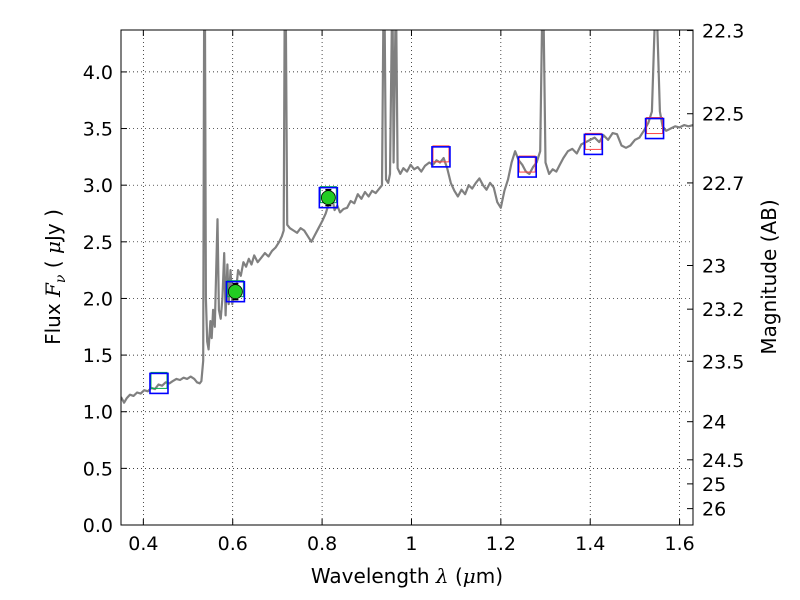  What do you see at coordinates (723, 461) in the screenshot?
I see `y2-tick-label: 24.5` at bounding box center [723, 461].